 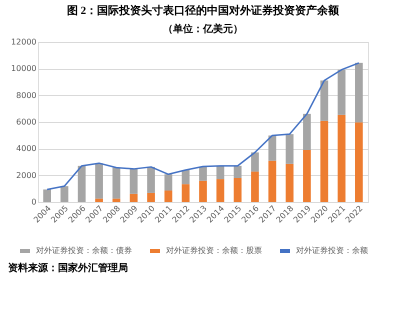 I want to click on y-tick-label: 2000, so click(x=26, y=175).